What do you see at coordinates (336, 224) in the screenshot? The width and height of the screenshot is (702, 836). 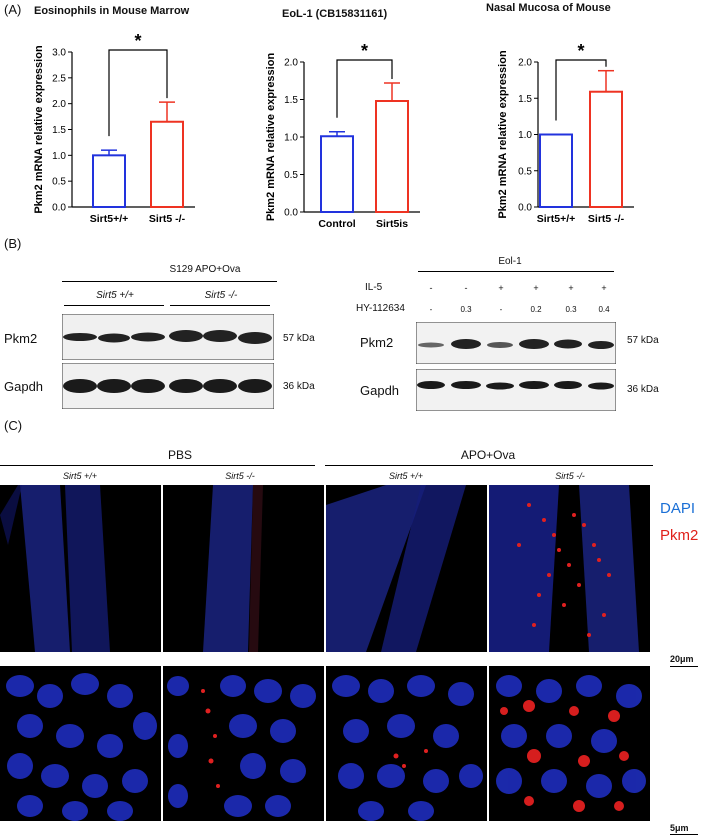 I see `x-tick-label: Control` at bounding box center [336, 224].